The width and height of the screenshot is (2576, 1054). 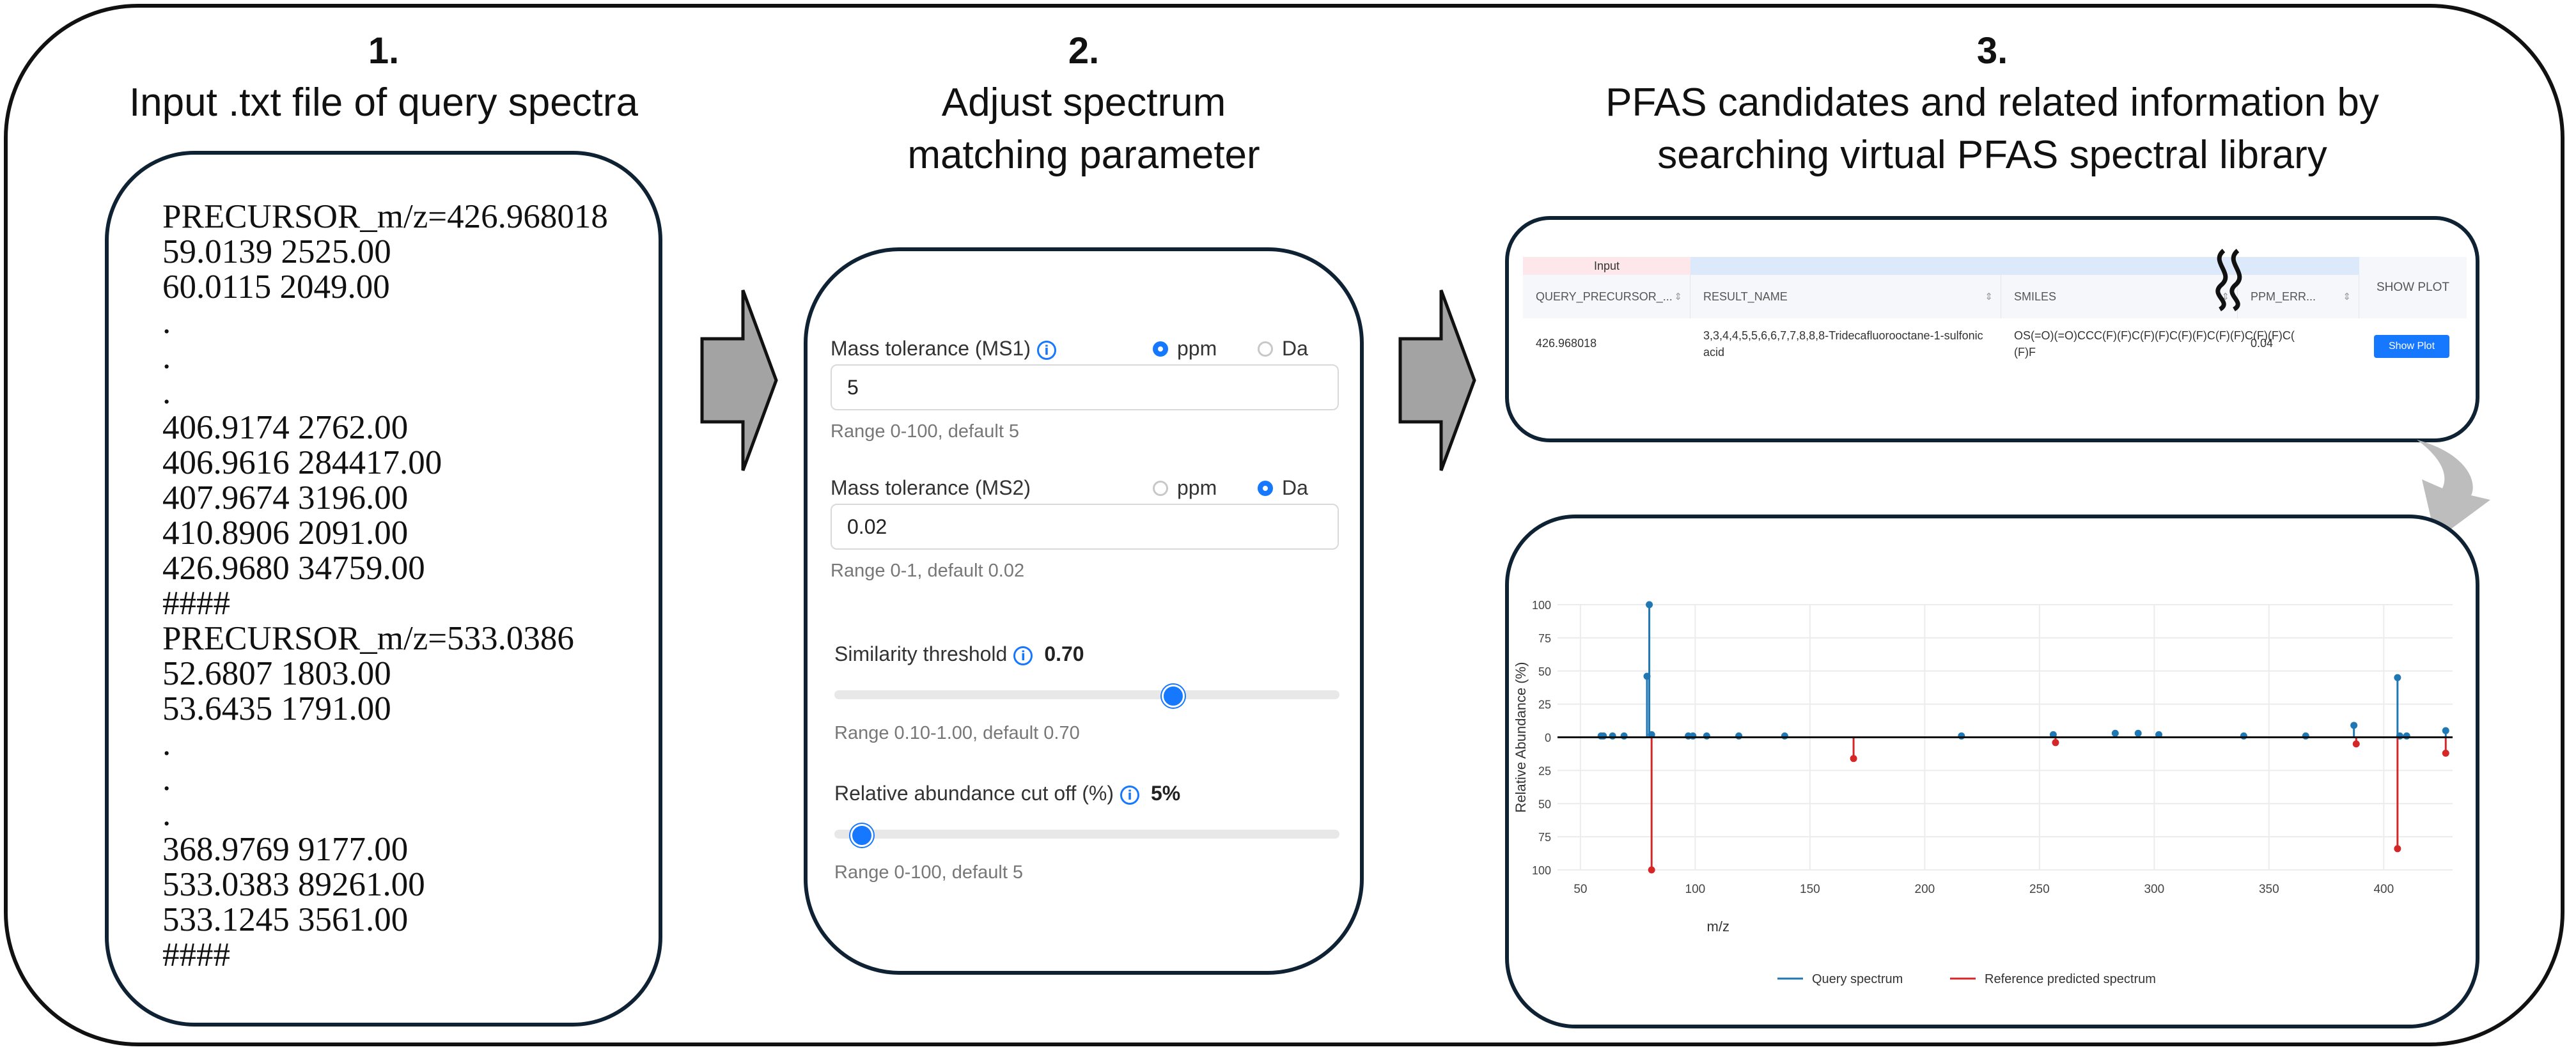 What do you see at coordinates (1086, 834) in the screenshot?
I see `abundance-slider` at bounding box center [1086, 834].